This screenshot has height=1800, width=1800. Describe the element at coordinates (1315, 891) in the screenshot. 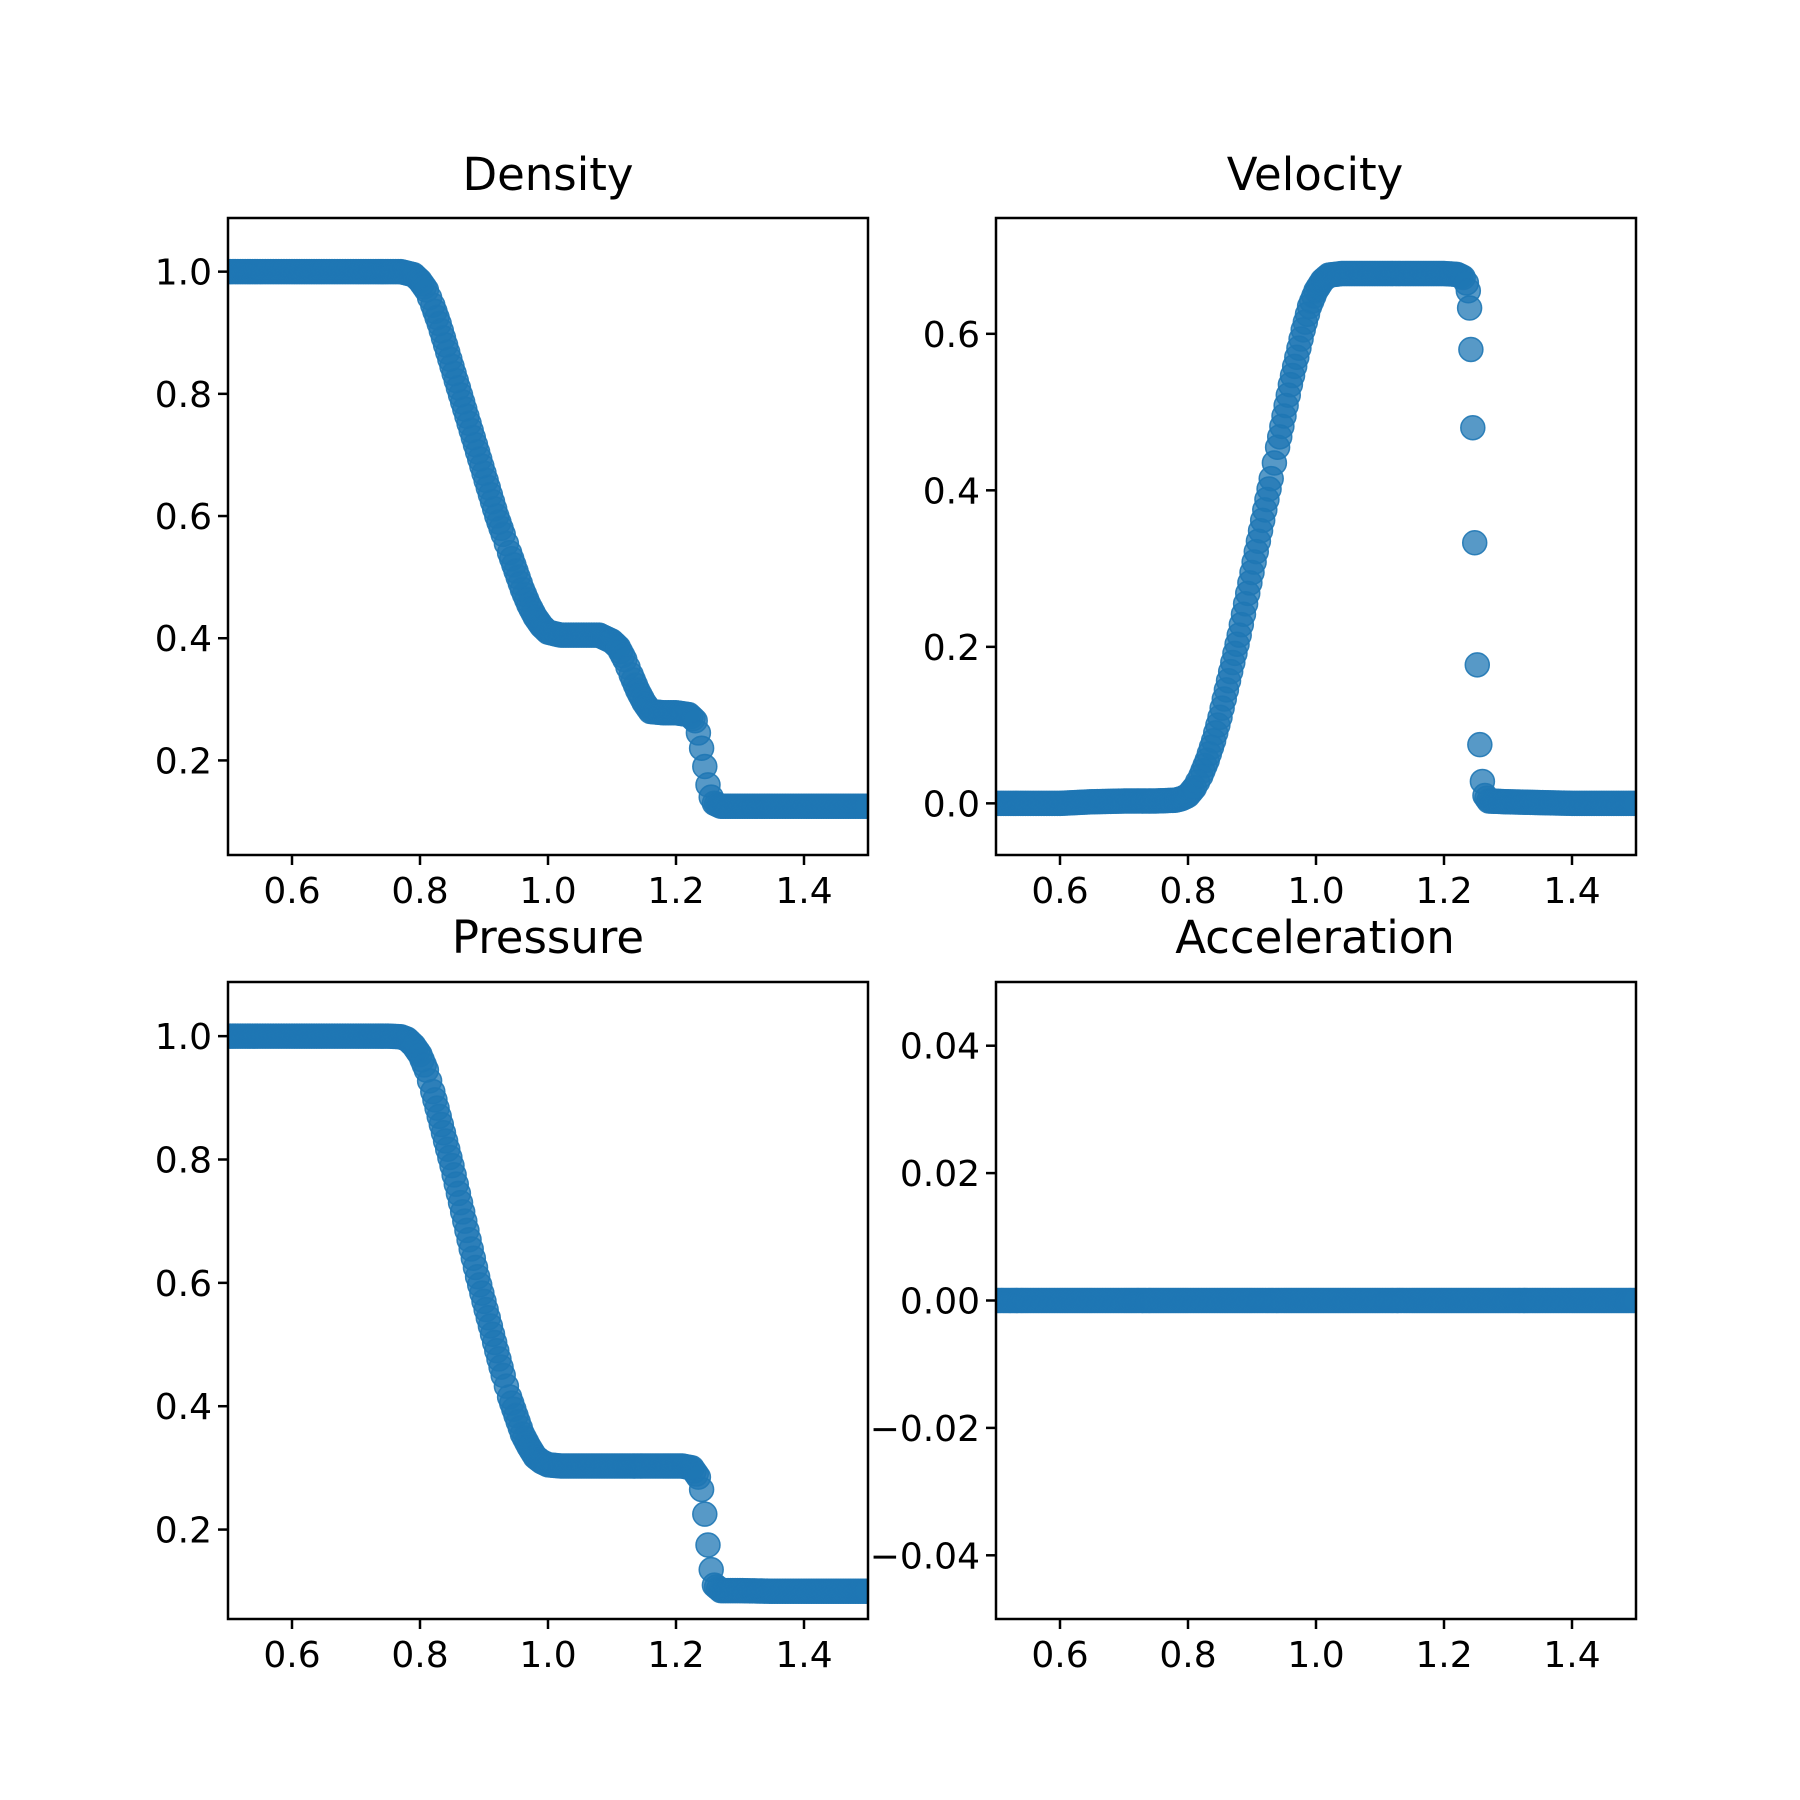

I see `velocity-xtick-label: 1.0` at that location.